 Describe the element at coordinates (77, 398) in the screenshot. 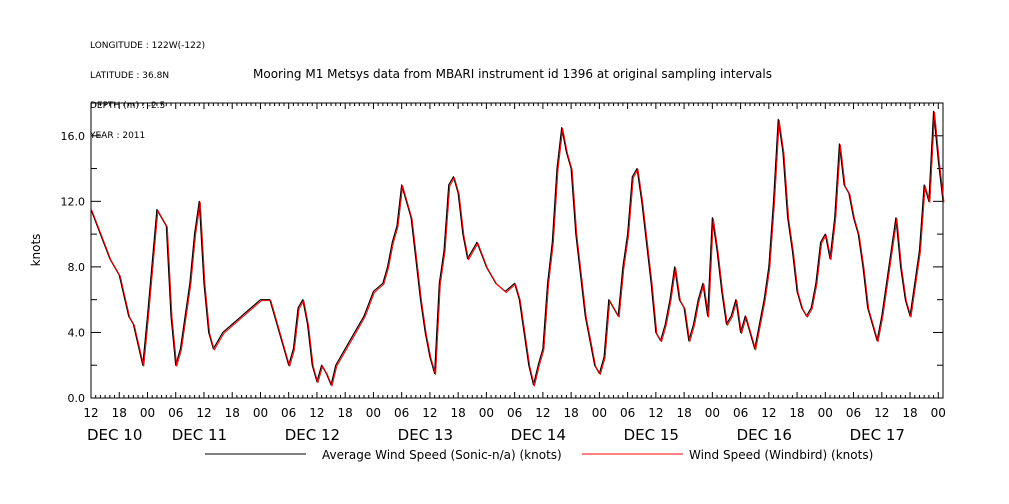

I see `y-tick-label: 0.0` at that location.